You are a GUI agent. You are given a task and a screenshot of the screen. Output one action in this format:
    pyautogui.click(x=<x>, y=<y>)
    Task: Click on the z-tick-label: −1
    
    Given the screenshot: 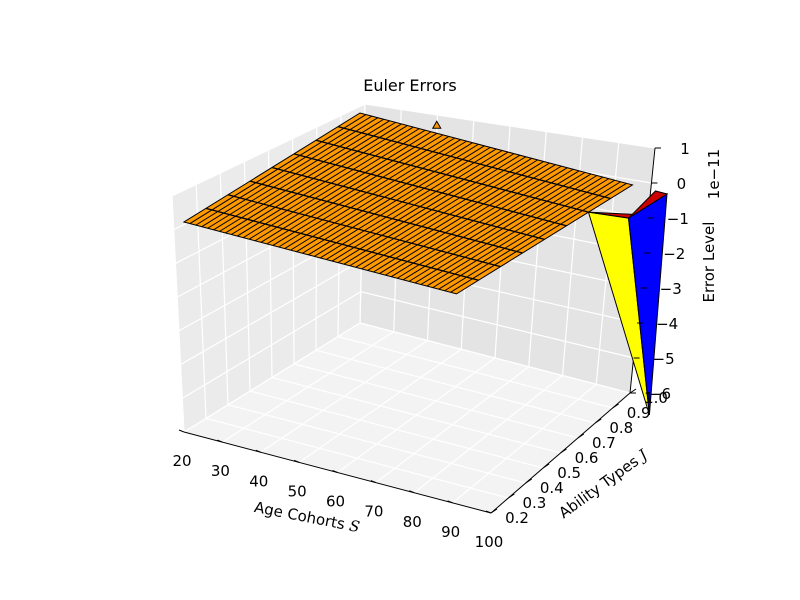 What is the action you would take?
    pyautogui.click(x=678, y=219)
    